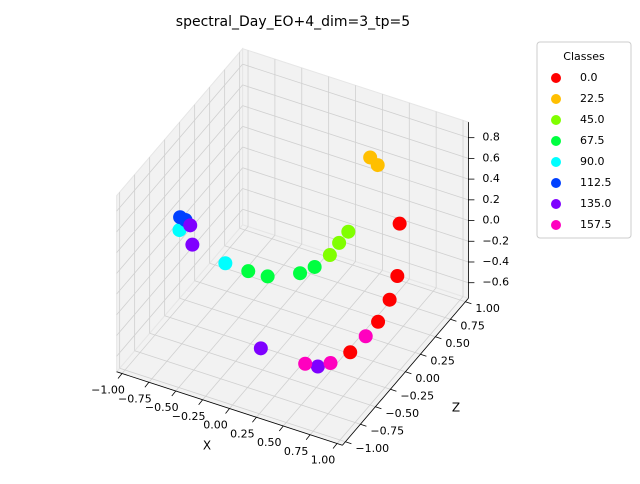 The width and height of the screenshot is (640, 484). What do you see at coordinates (189, 416) in the screenshot?
I see `x-tick-label: −0.25` at bounding box center [189, 416].